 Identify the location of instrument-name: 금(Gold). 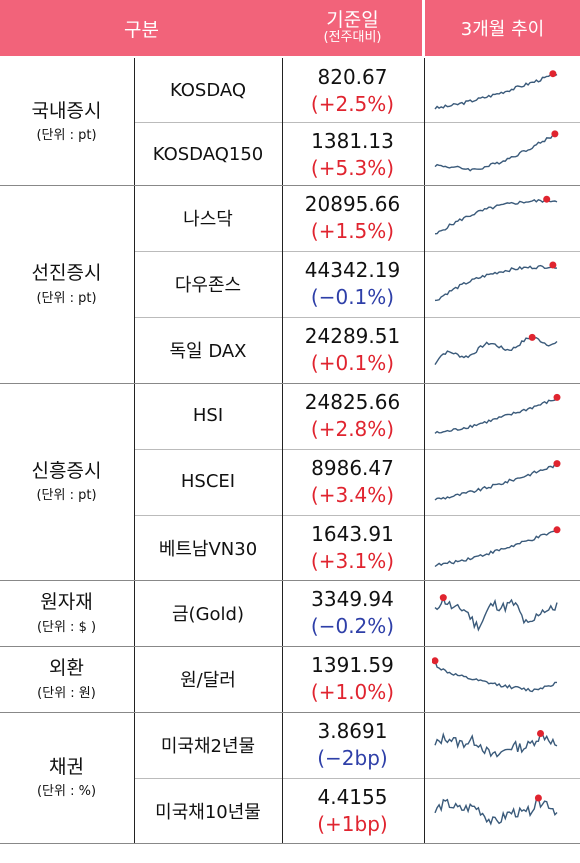
(208, 614).